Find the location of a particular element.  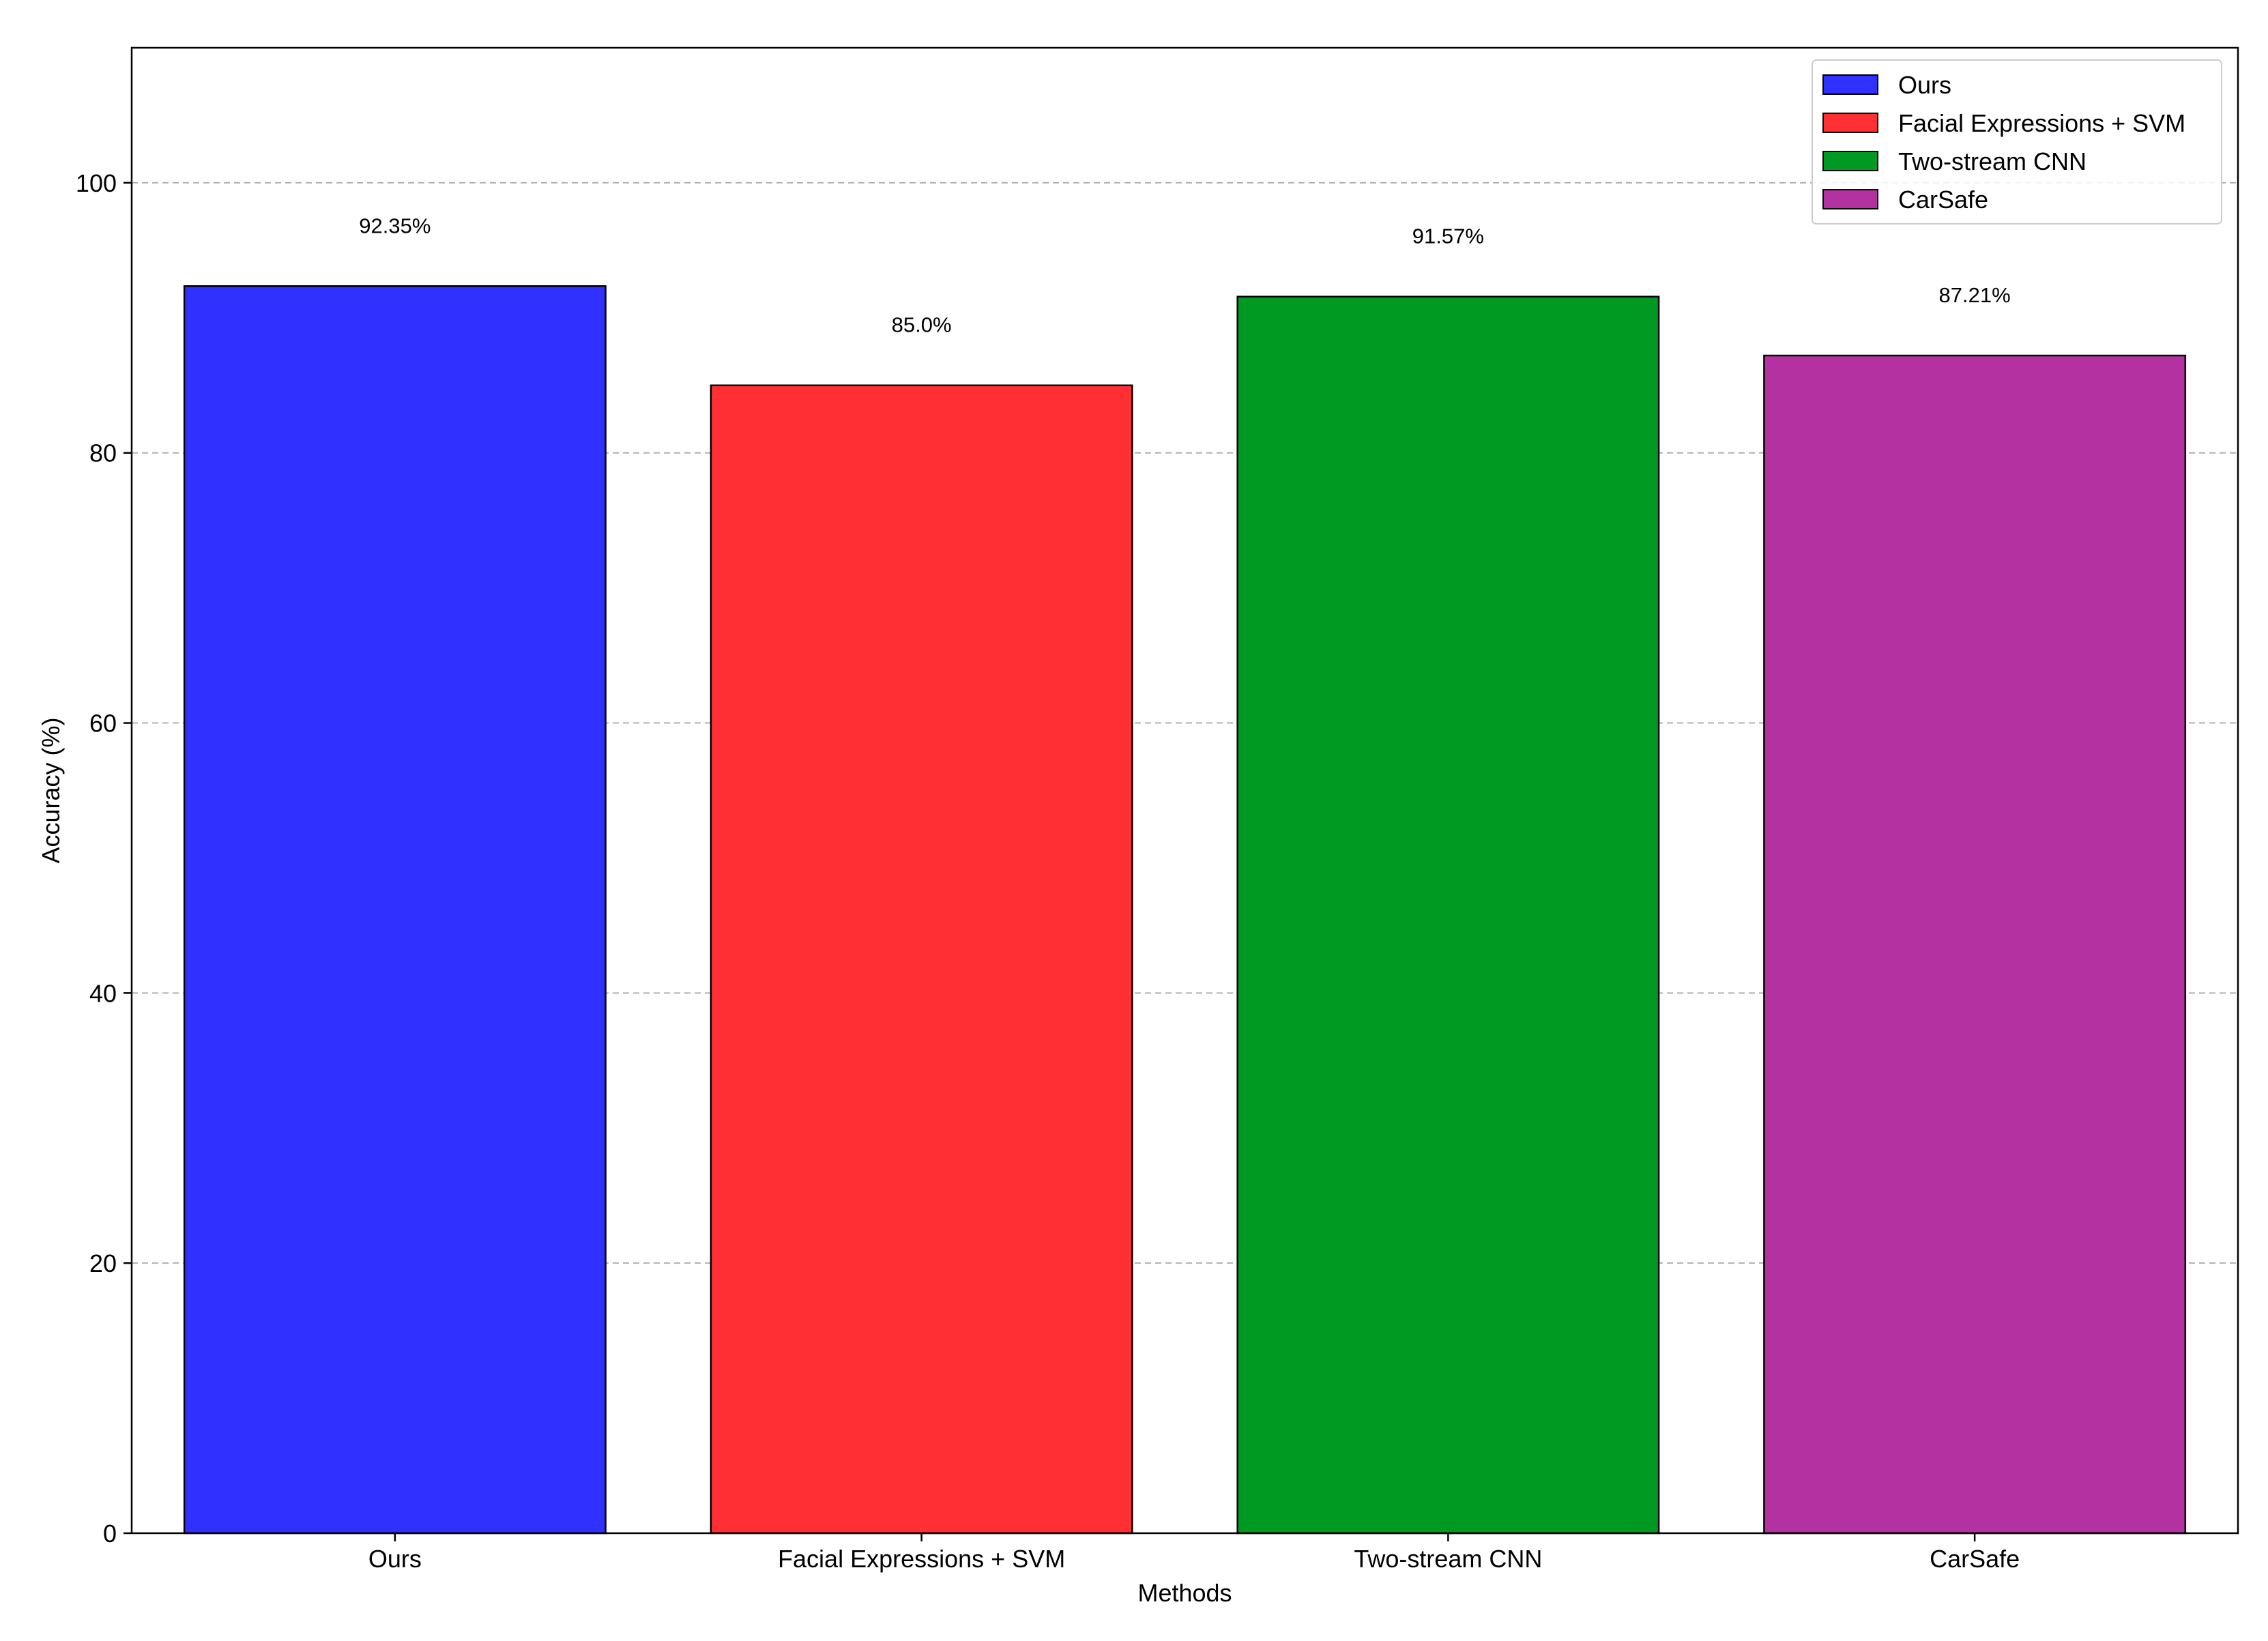

y-axis-label: Accuracy (%) is located at coordinates (51, 790).